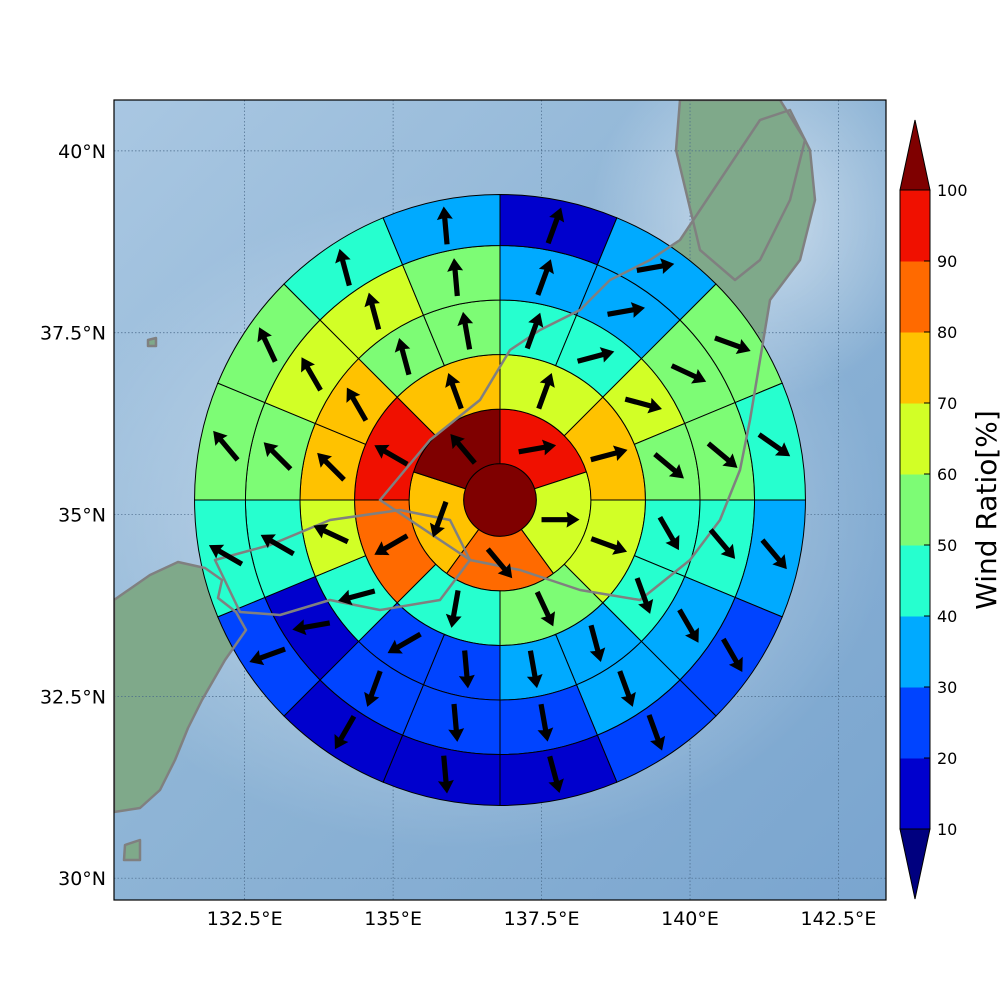  I want to click on colorbar-outline, so click(915, 509).